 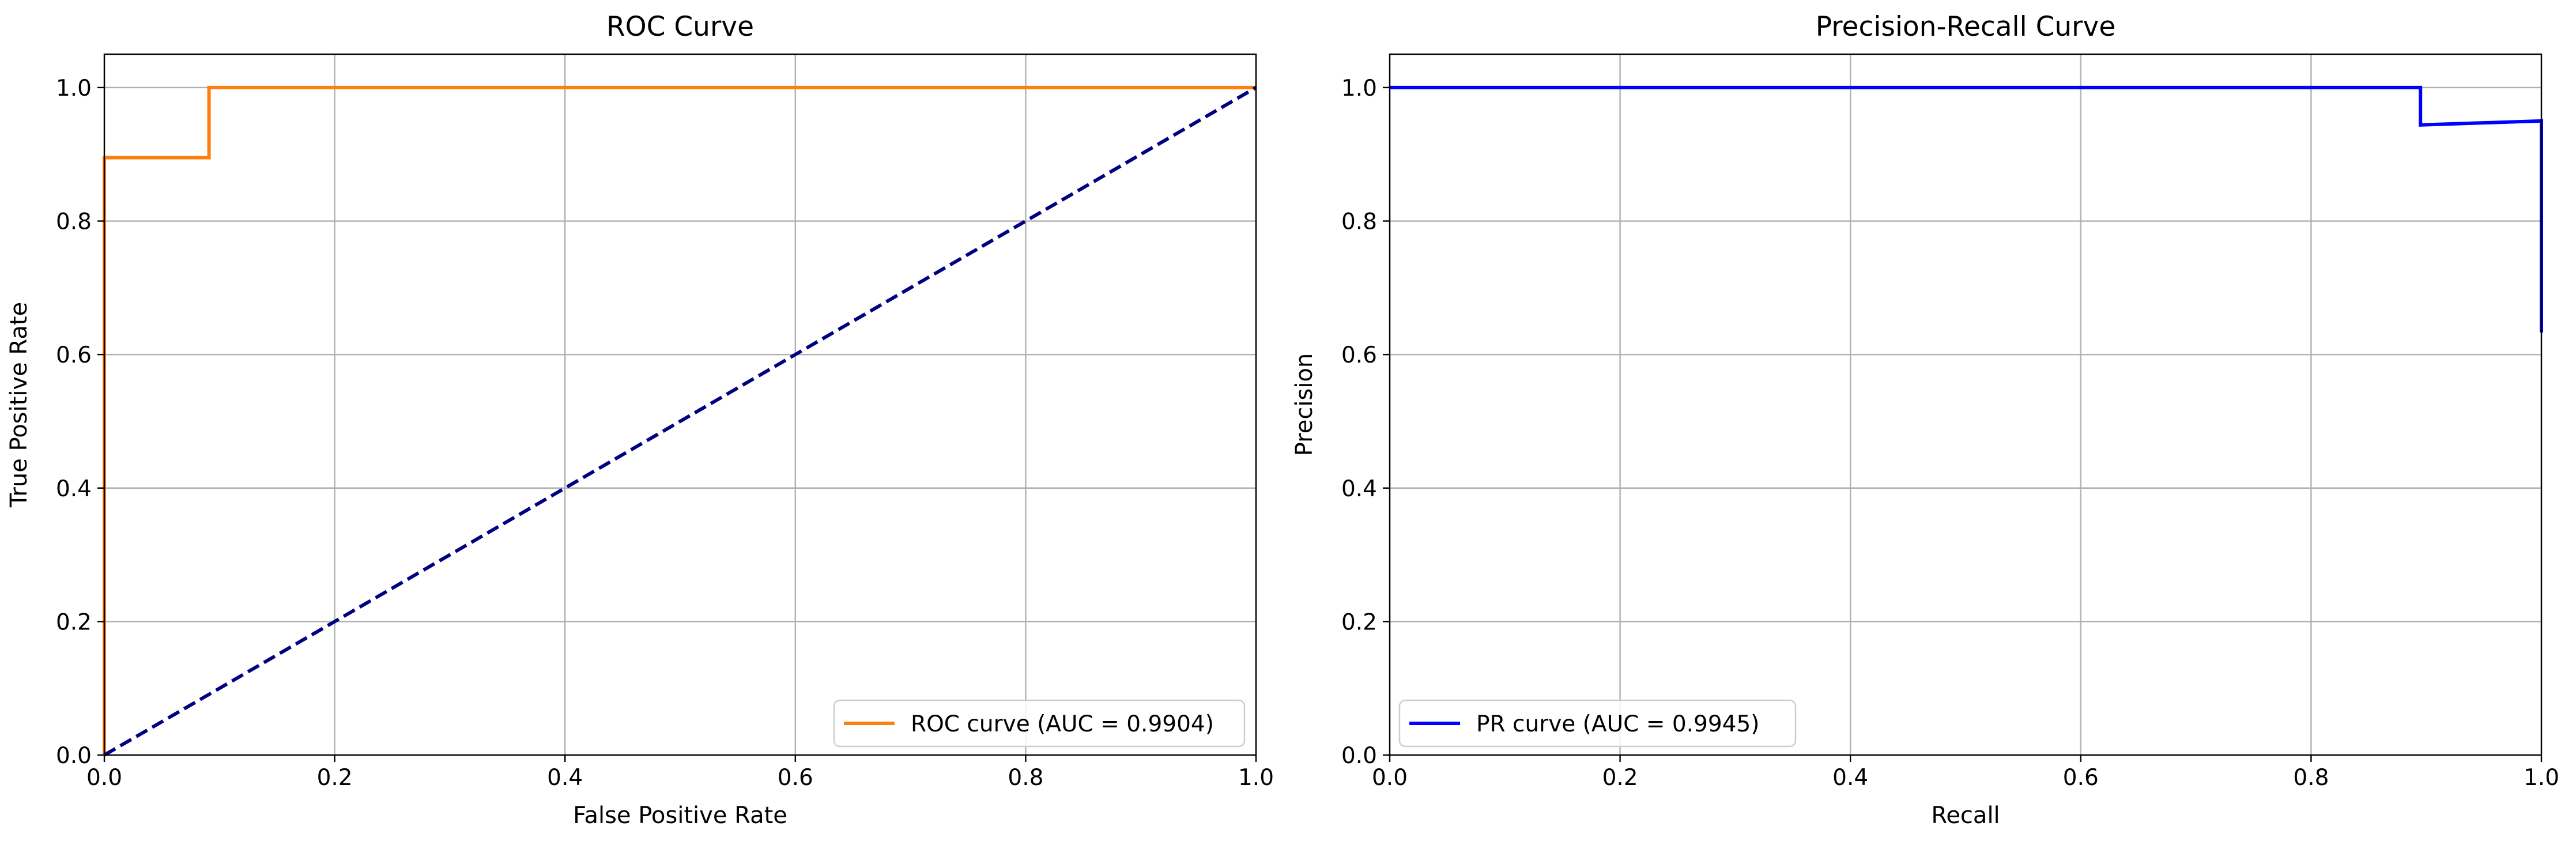 I want to click on legend-label: PR curve (AUC = 0.9945), so click(x=1618, y=724).